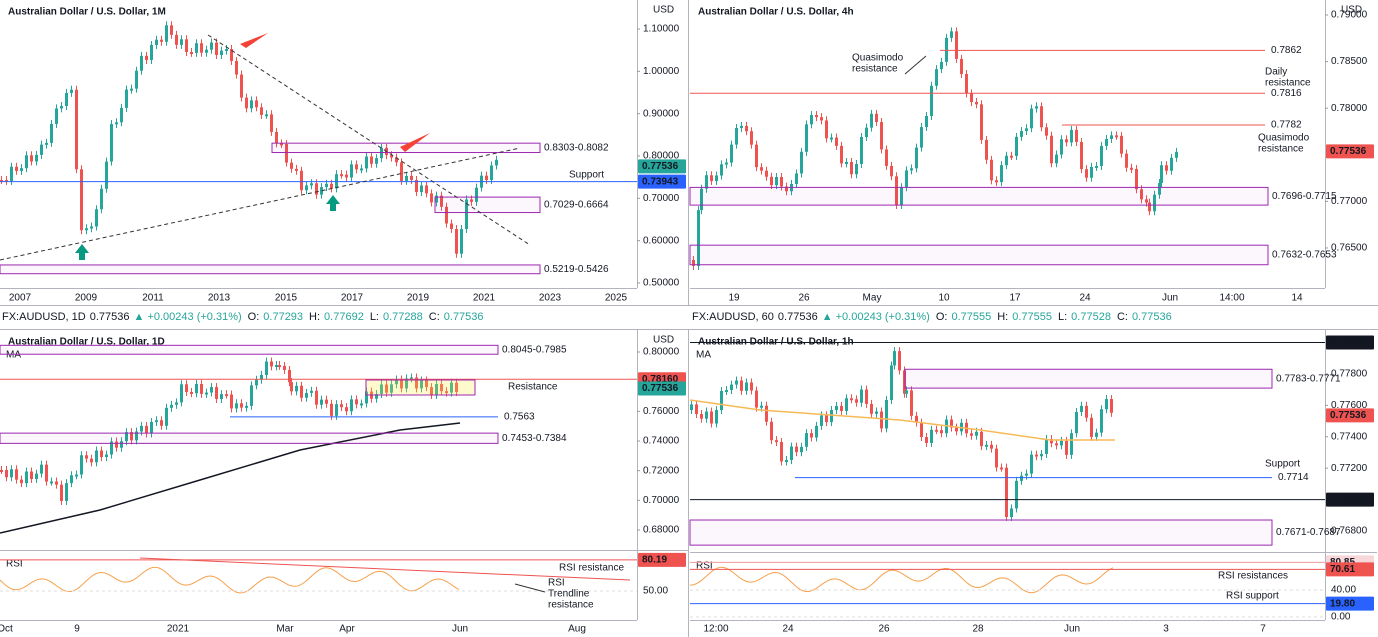 This screenshot has width=1378, height=637. Describe the element at coordinates (369, 140) in the screenshot. I see `trendline` at that location.